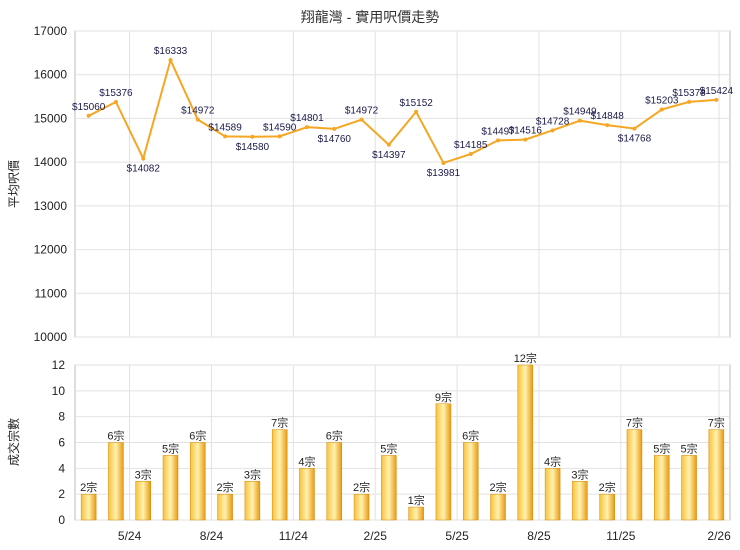 The image size is (740, 550). What do you see at coordinates (89, 107) in the screenshot?
I see `price-data-label: $15060` at bounding box center [89, 107].